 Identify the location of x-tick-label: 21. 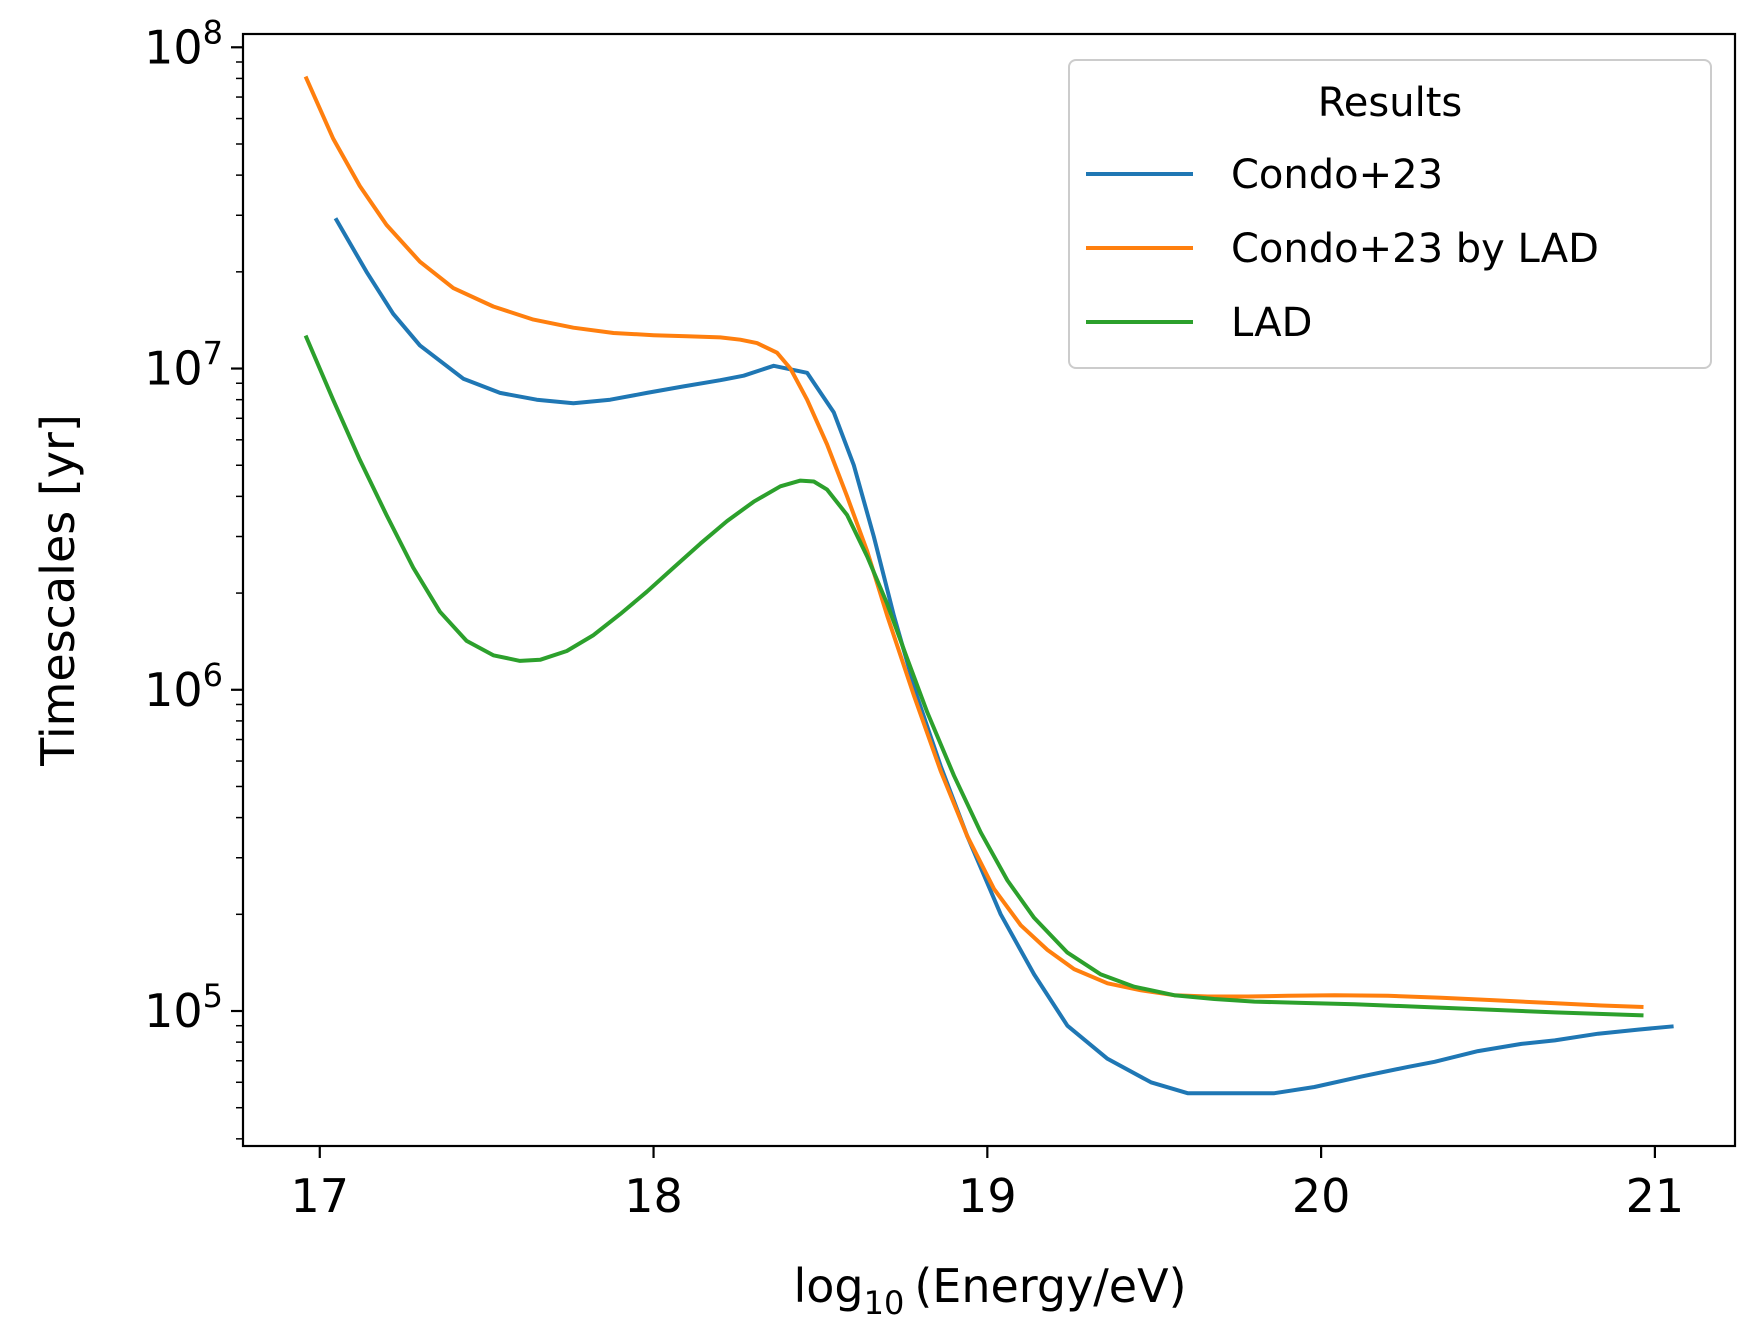
(1655, 1196).